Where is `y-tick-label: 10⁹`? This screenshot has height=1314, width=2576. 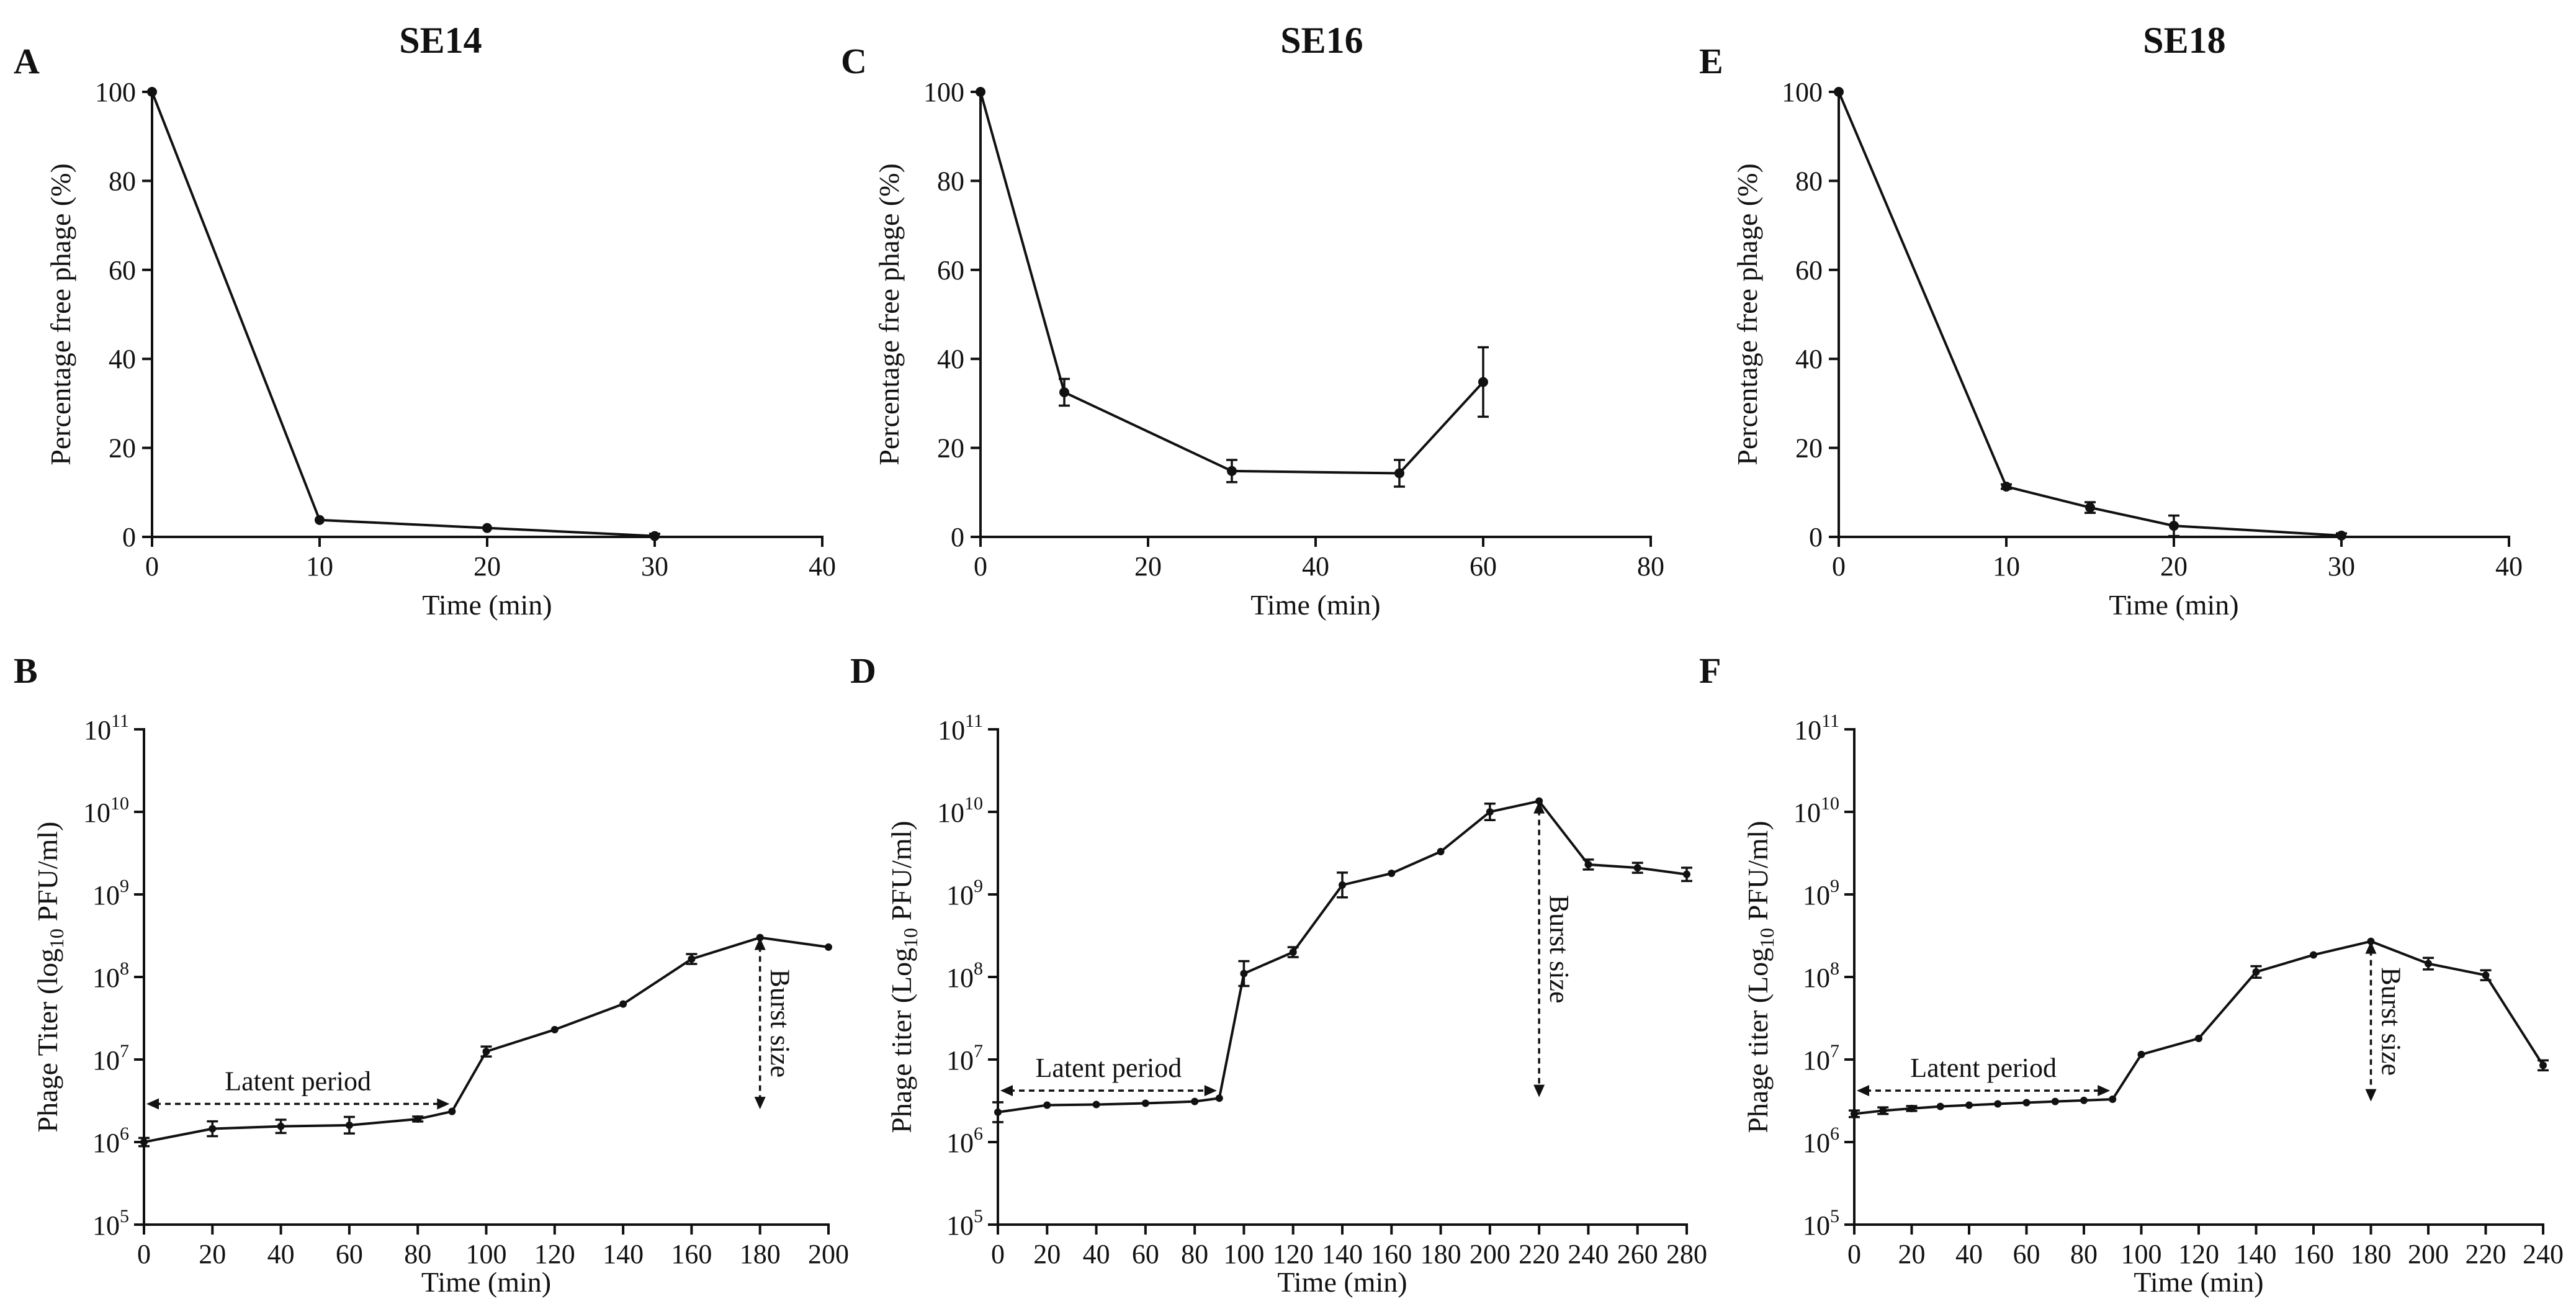 y-tick-label: 10⁹ is located at coordinates (111, 894).